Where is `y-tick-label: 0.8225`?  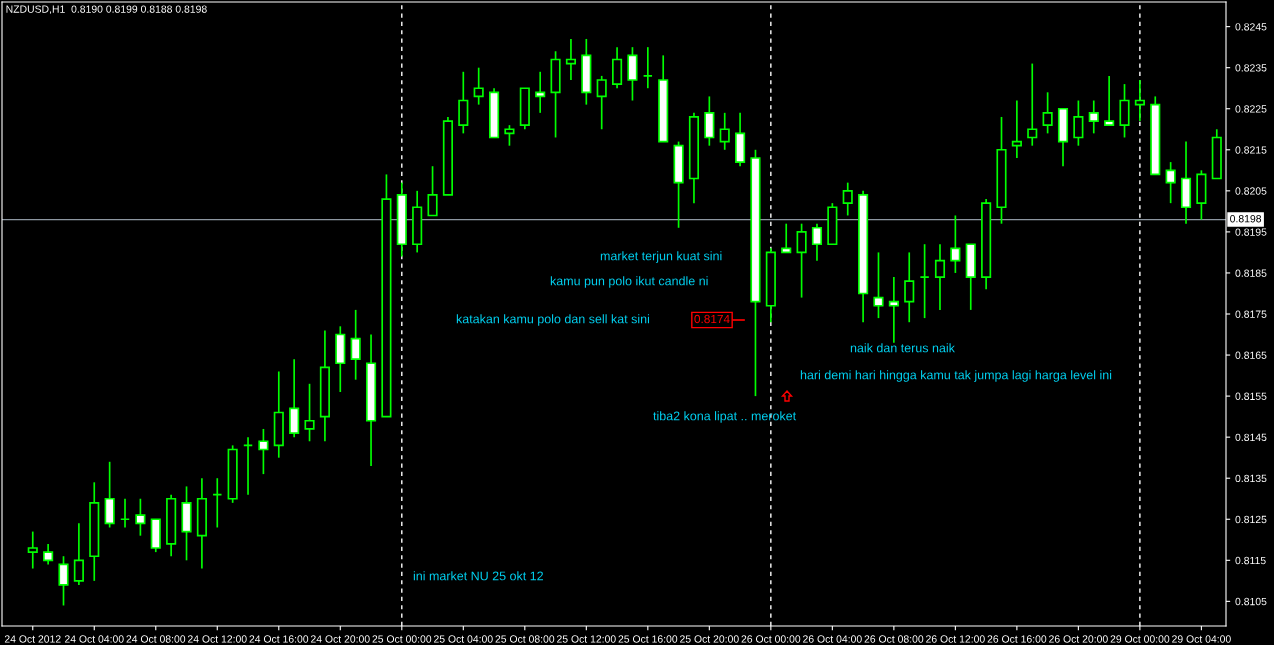
y-tick-label: 0.8225 is located at coordinates (1251, 109).